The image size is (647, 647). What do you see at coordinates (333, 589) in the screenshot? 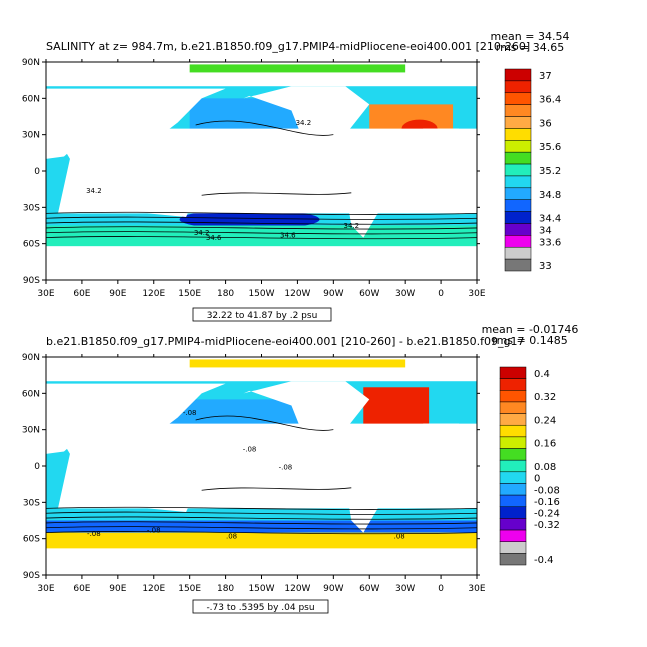
I see `x-tick-label: 90W` at bounding box center [333, 589].